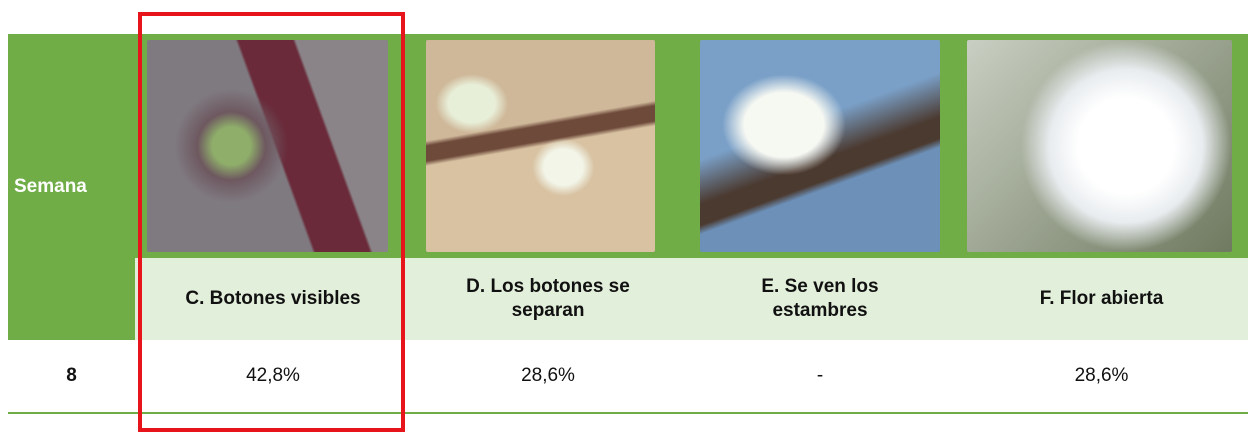  I want to click on week-cell: 8, so click(71, 377).